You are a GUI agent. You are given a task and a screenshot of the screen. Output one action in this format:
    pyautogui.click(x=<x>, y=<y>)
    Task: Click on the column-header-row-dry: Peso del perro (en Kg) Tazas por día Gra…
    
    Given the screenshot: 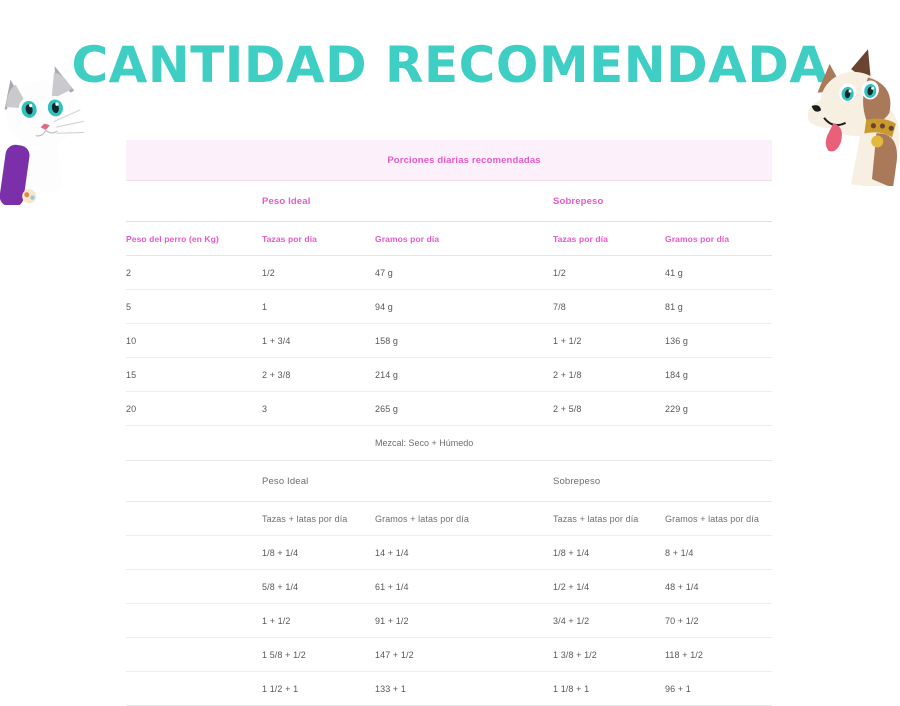 What is the action you would take?
    pyautogui.click(x=449, y=239)
    